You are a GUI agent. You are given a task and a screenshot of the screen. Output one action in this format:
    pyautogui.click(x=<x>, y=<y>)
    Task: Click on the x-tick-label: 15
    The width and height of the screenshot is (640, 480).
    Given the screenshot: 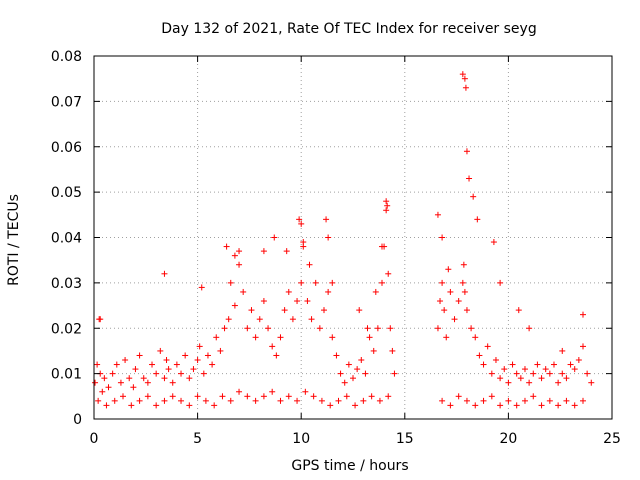 What is the action you would take?
    pyautogui.click(x=405, y=439)
    